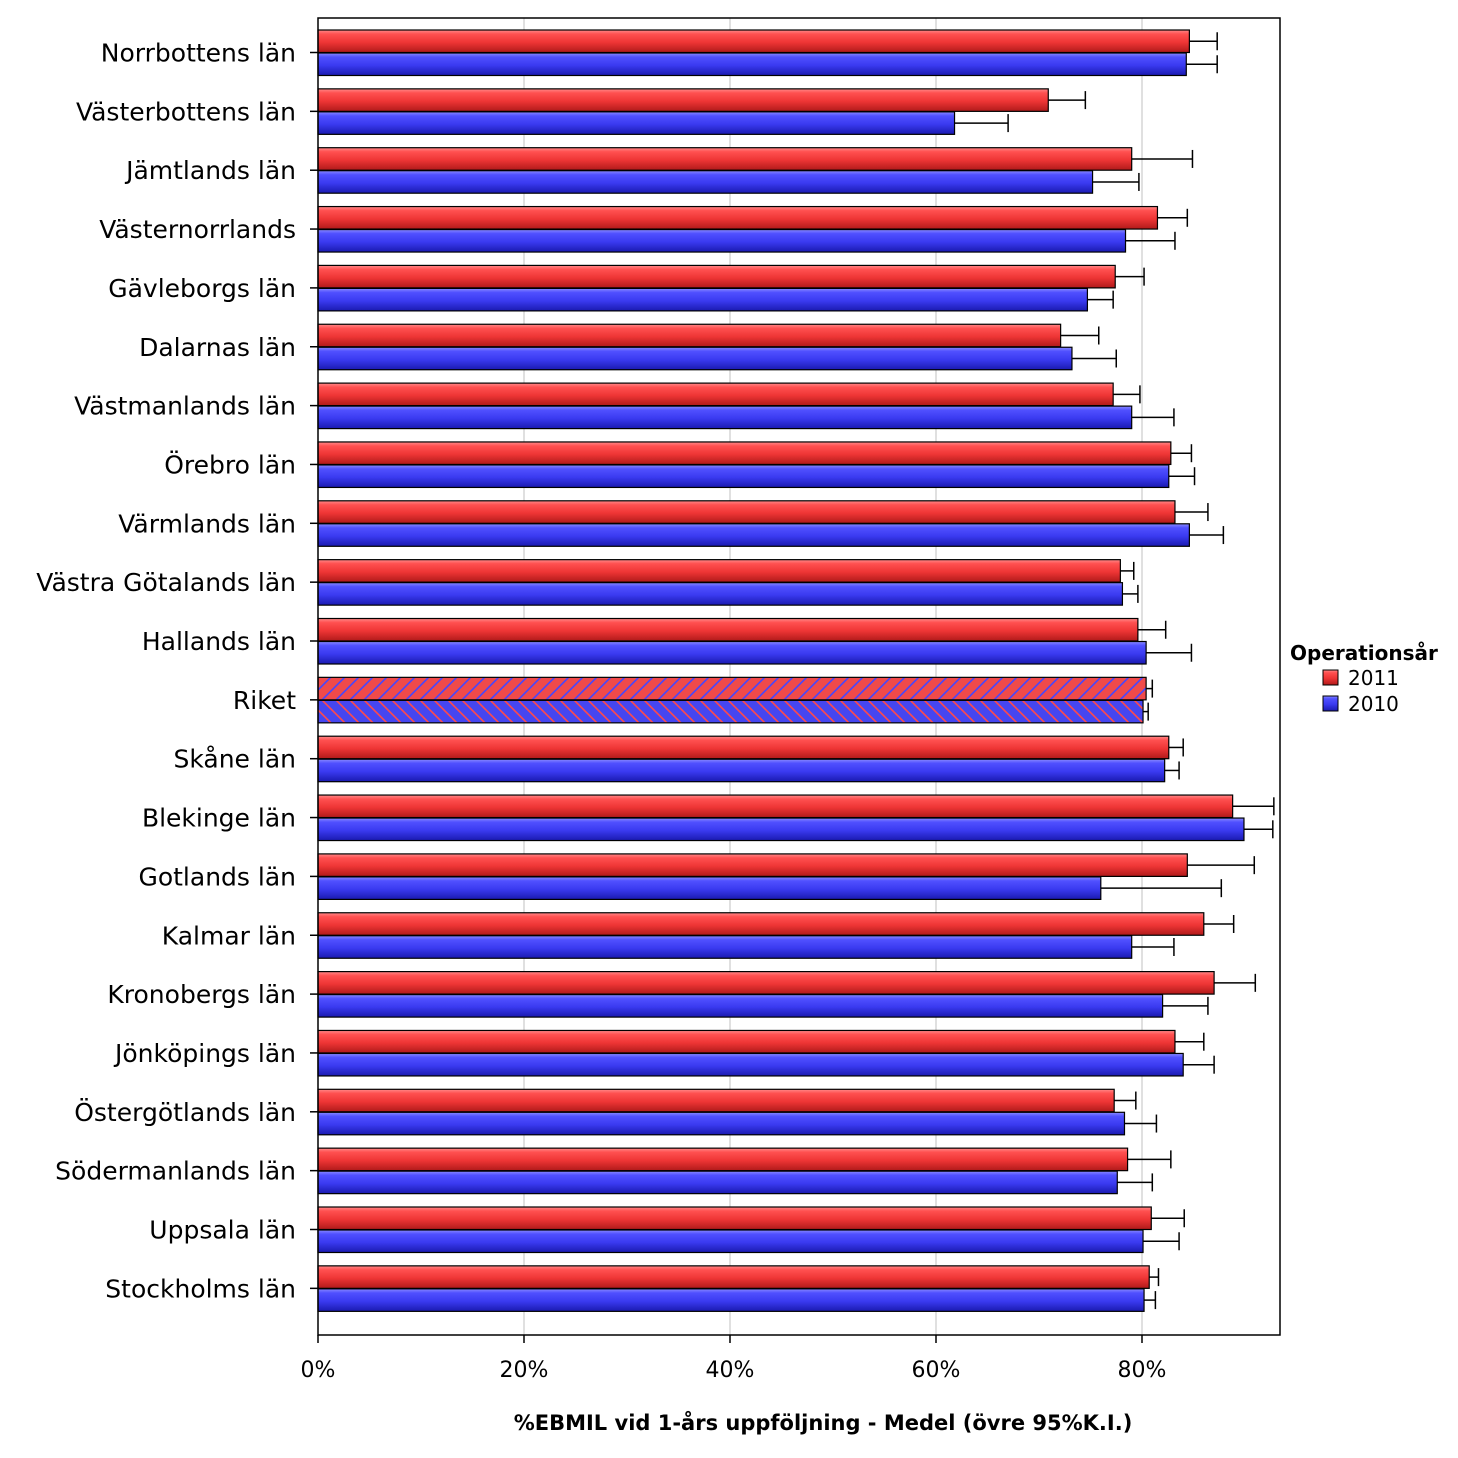 This screenshot has height=1458, width=1458. Describe the element at coordinates (217, 876) in the screenshot. I see `category-label-gotlands-lan: Gotlands län` at that location.